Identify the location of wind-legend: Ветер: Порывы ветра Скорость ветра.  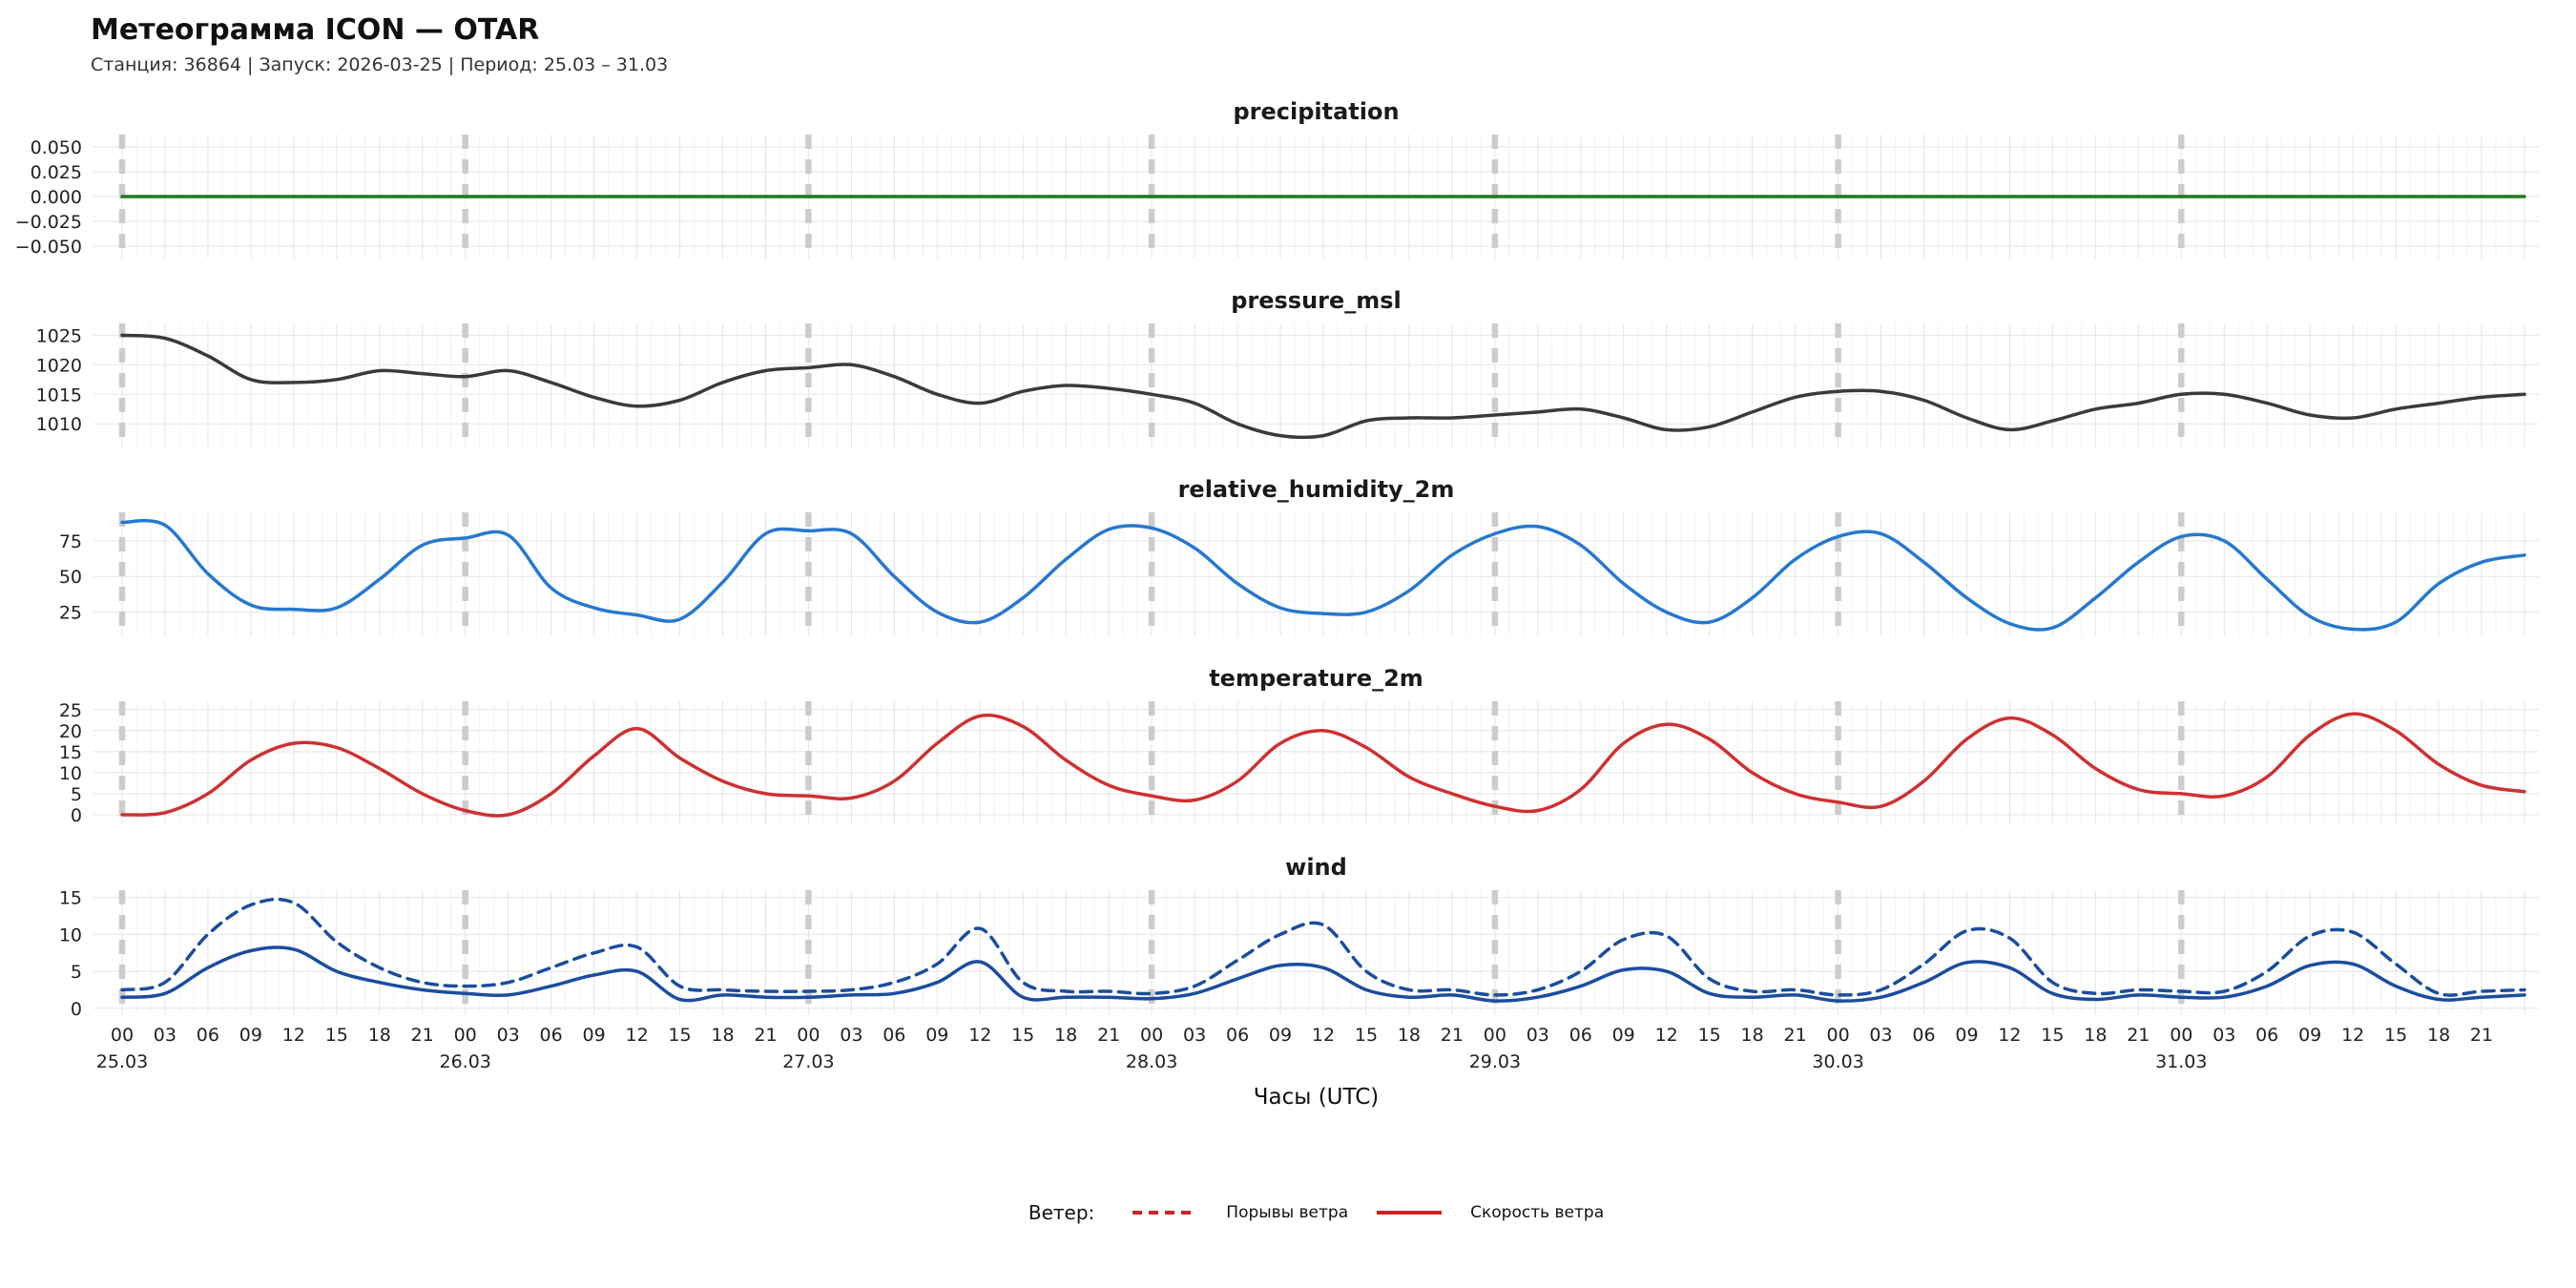
(1316, 1212).